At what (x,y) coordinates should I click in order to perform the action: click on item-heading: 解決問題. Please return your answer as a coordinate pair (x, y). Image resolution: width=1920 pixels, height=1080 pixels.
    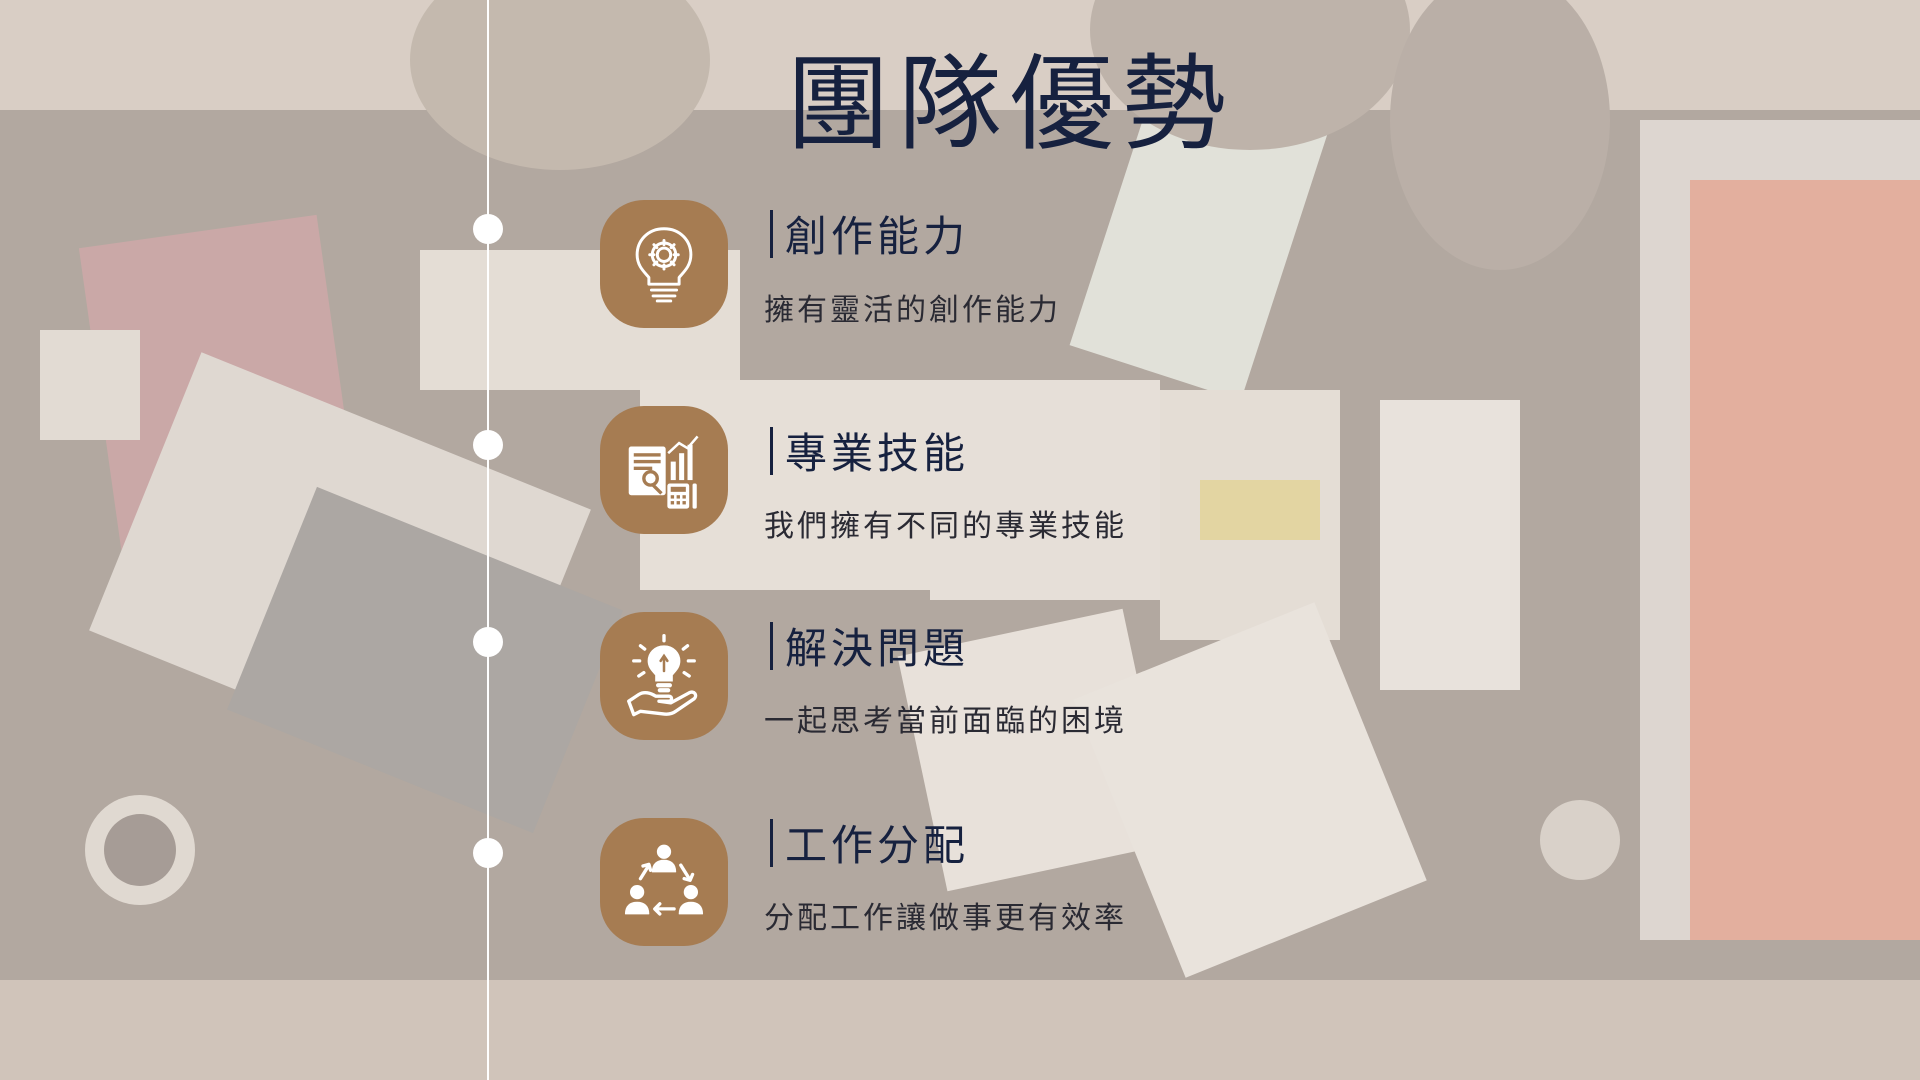
    Looking at the image, I should click on (869, 645).